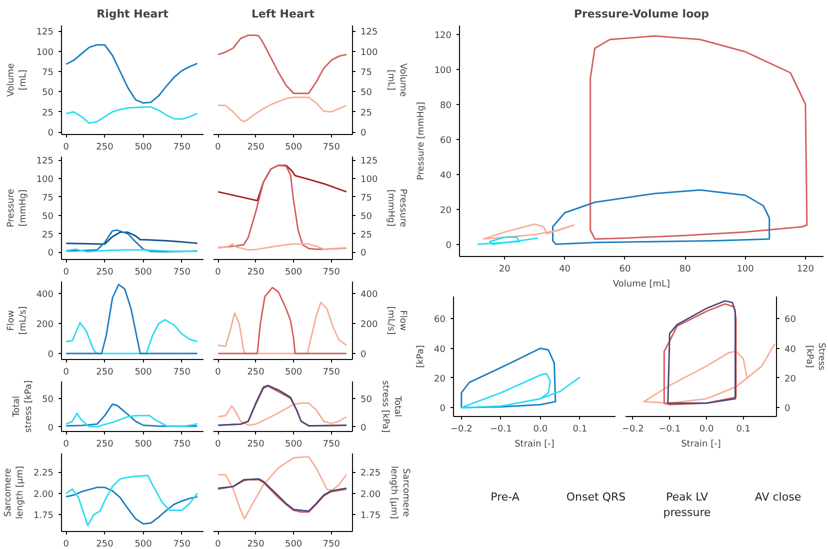  I want to click on y-axis-title: Total stress [kPa], so click(23, 406).